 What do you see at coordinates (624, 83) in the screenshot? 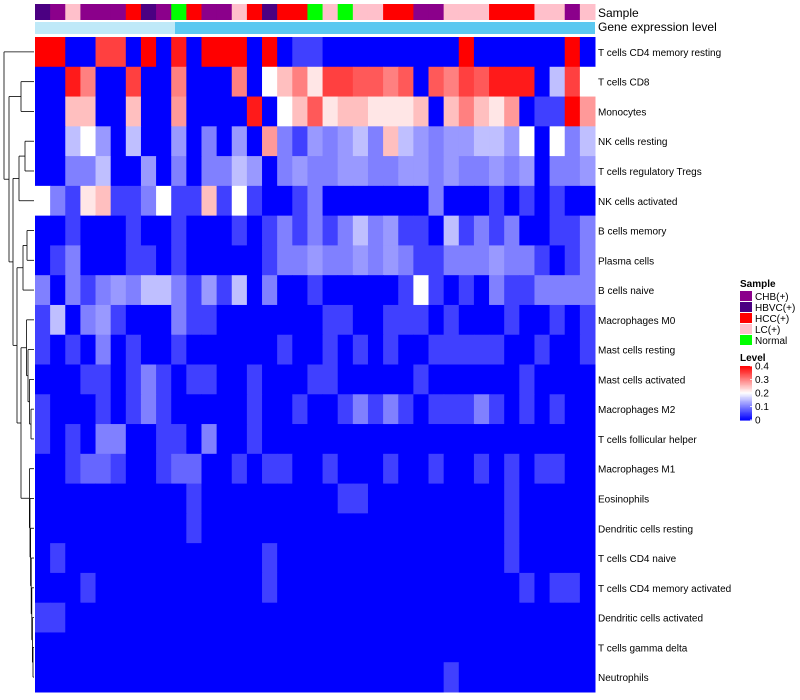
I see `row-label: T cells CD8` at bounding box center [624, 83].